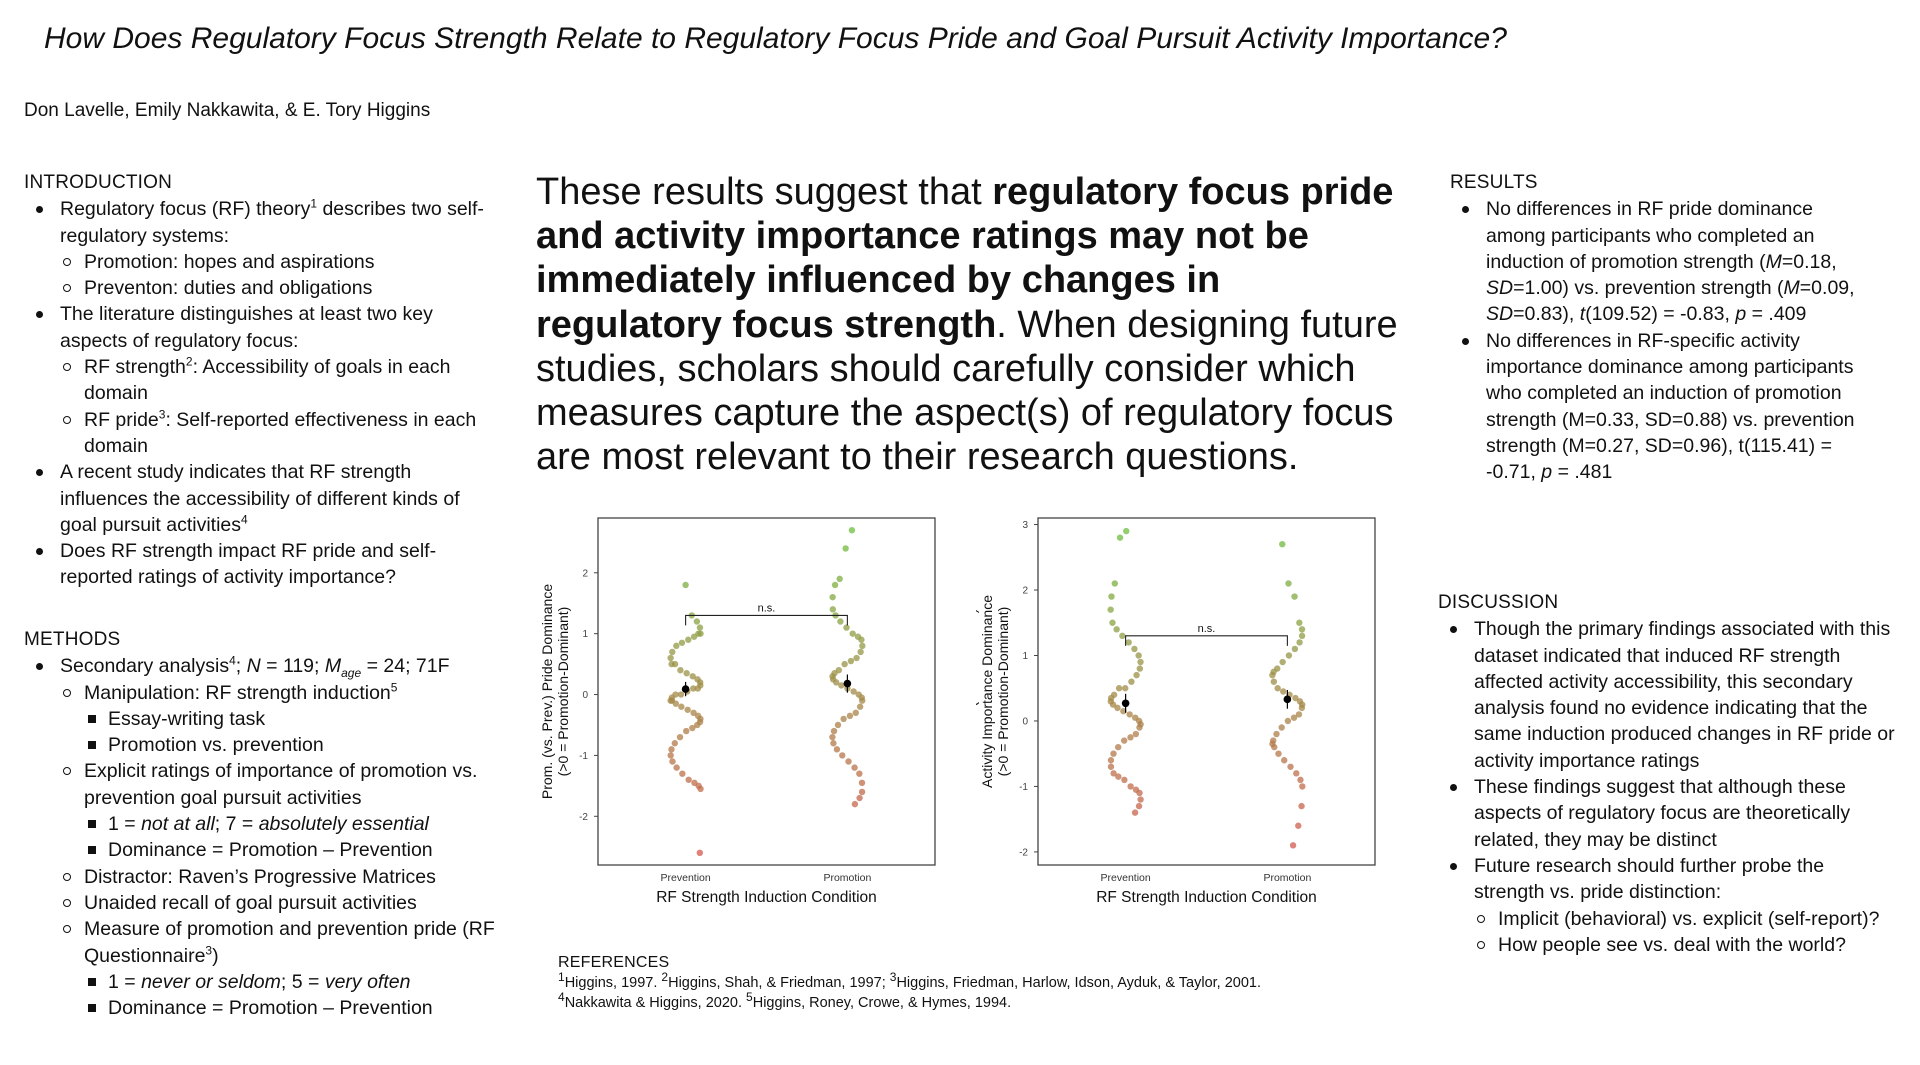  What do you see at coordinates (614, 962) in the screenshot?
I see `references-heading: REFERENCES` at bounding box center [614, 962].